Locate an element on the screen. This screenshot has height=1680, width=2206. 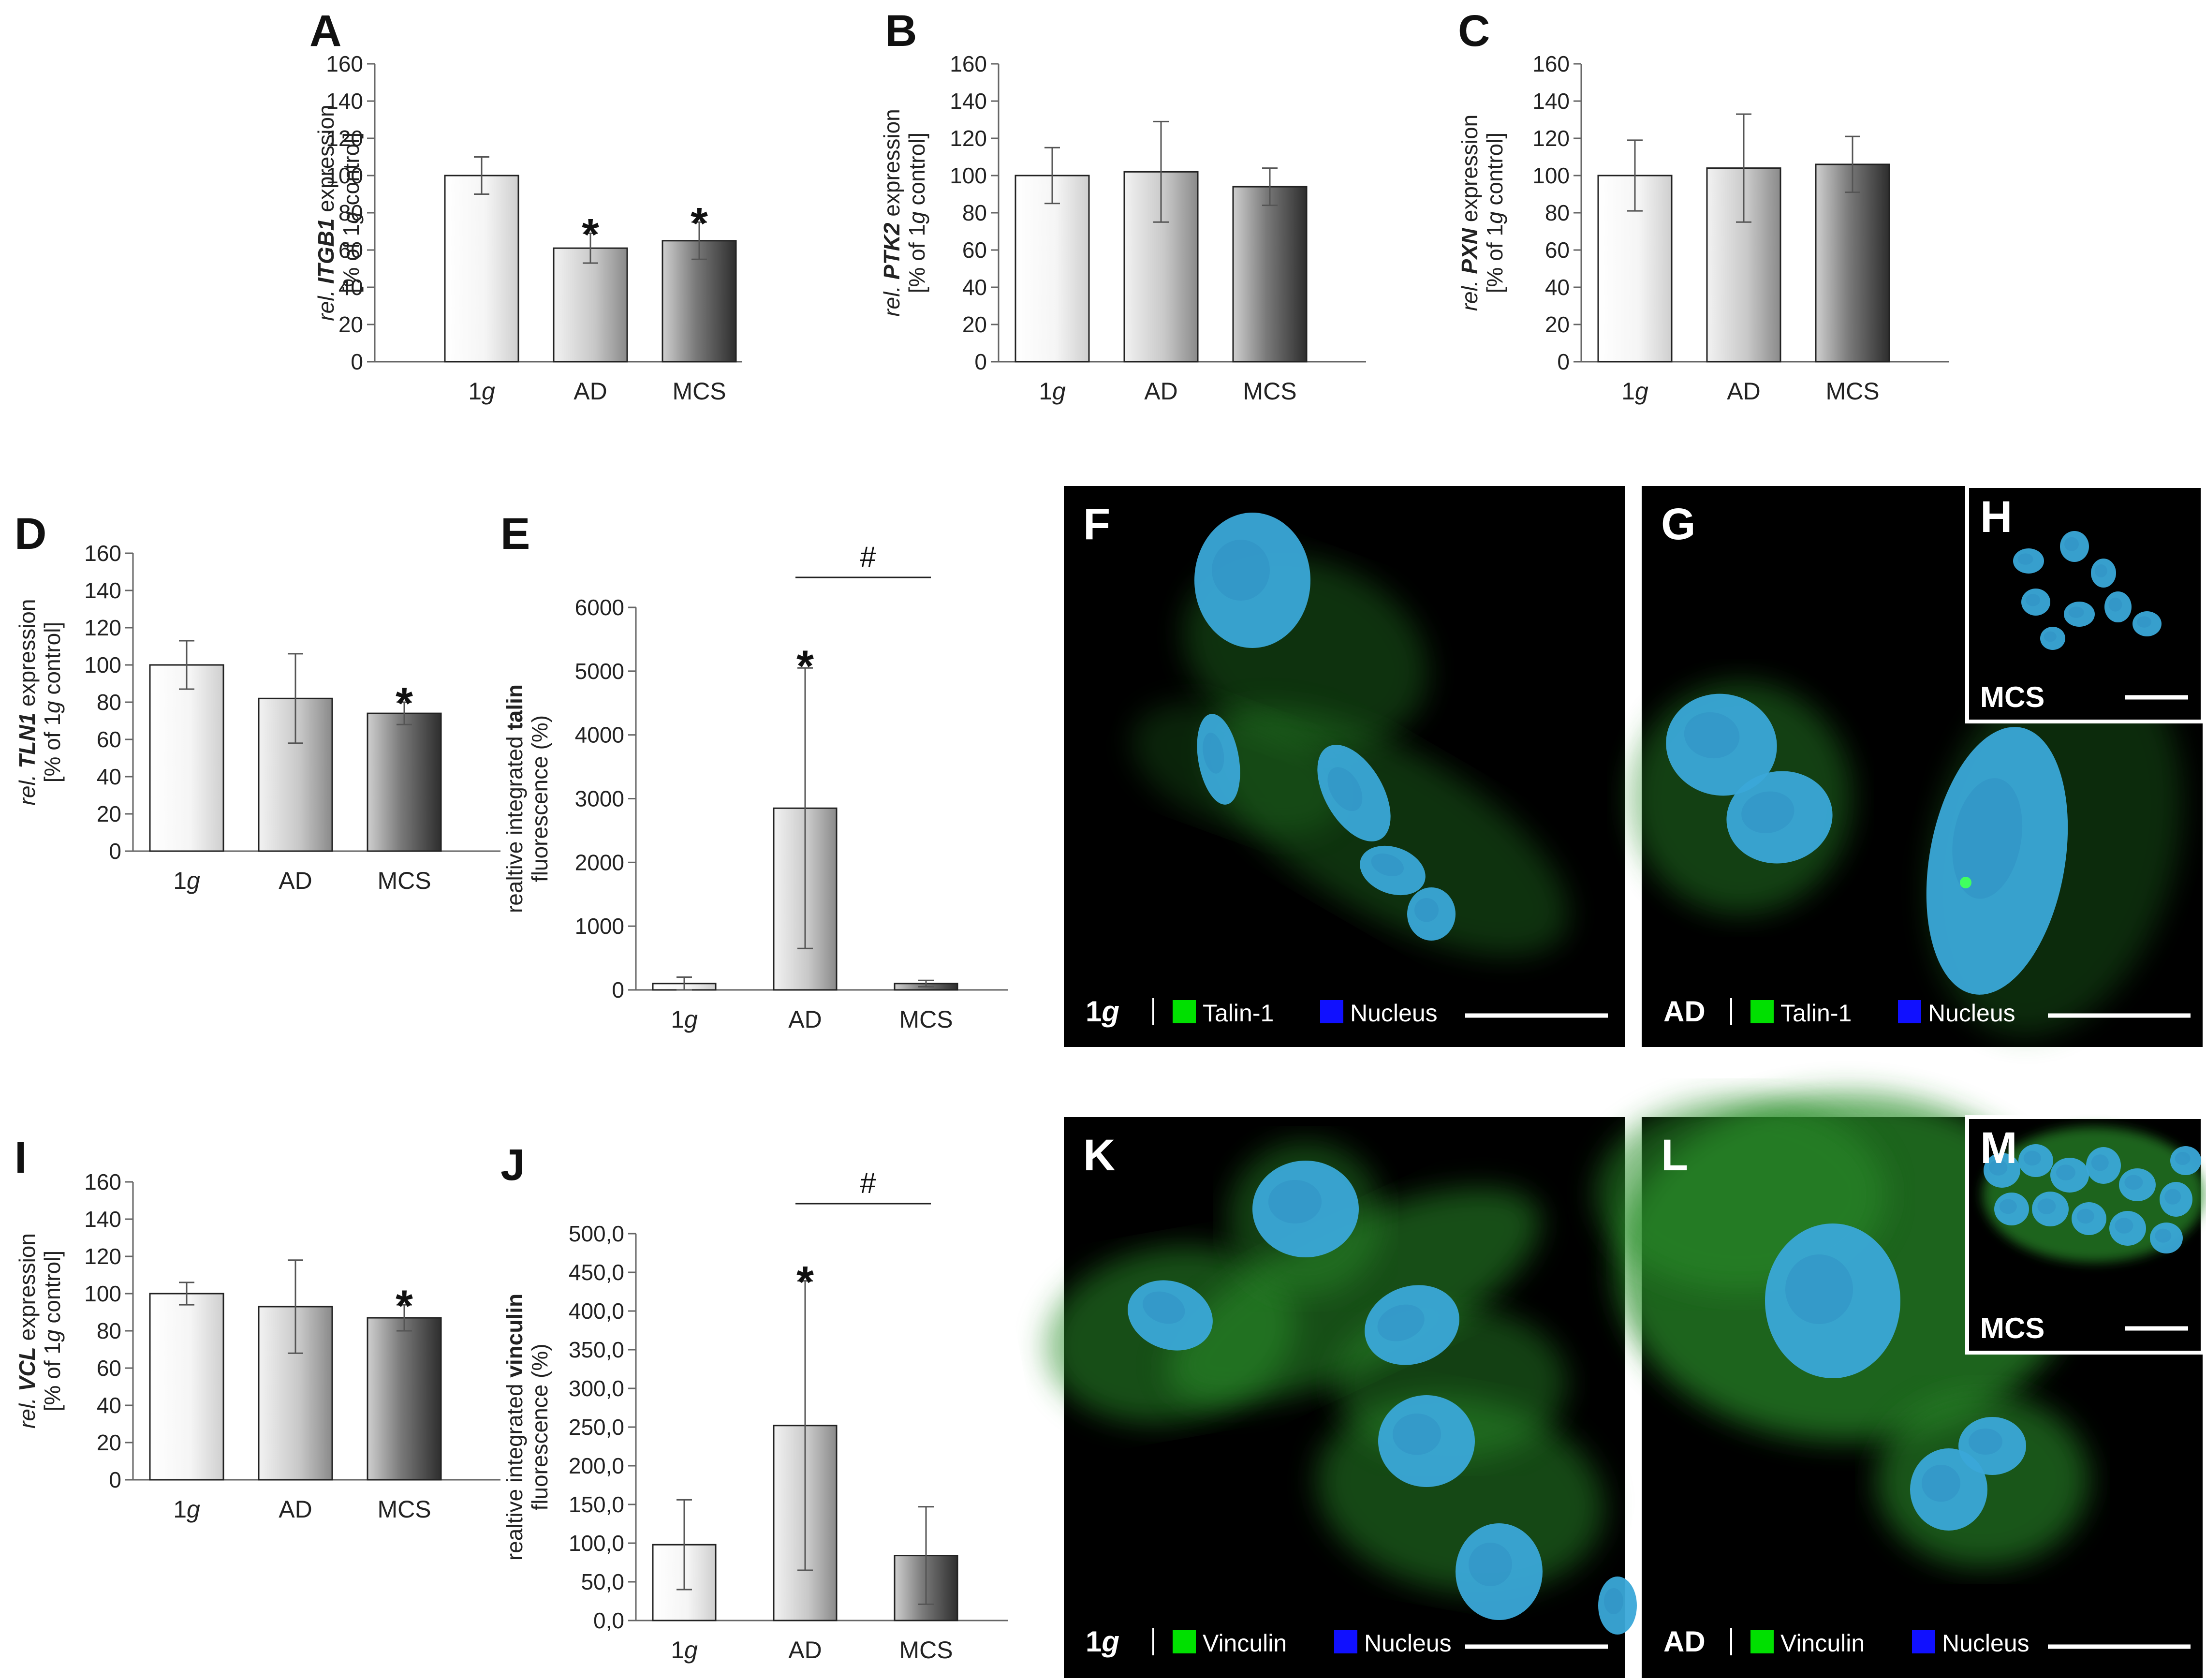
panel-letter: J is located at coordinates (512, 1165).